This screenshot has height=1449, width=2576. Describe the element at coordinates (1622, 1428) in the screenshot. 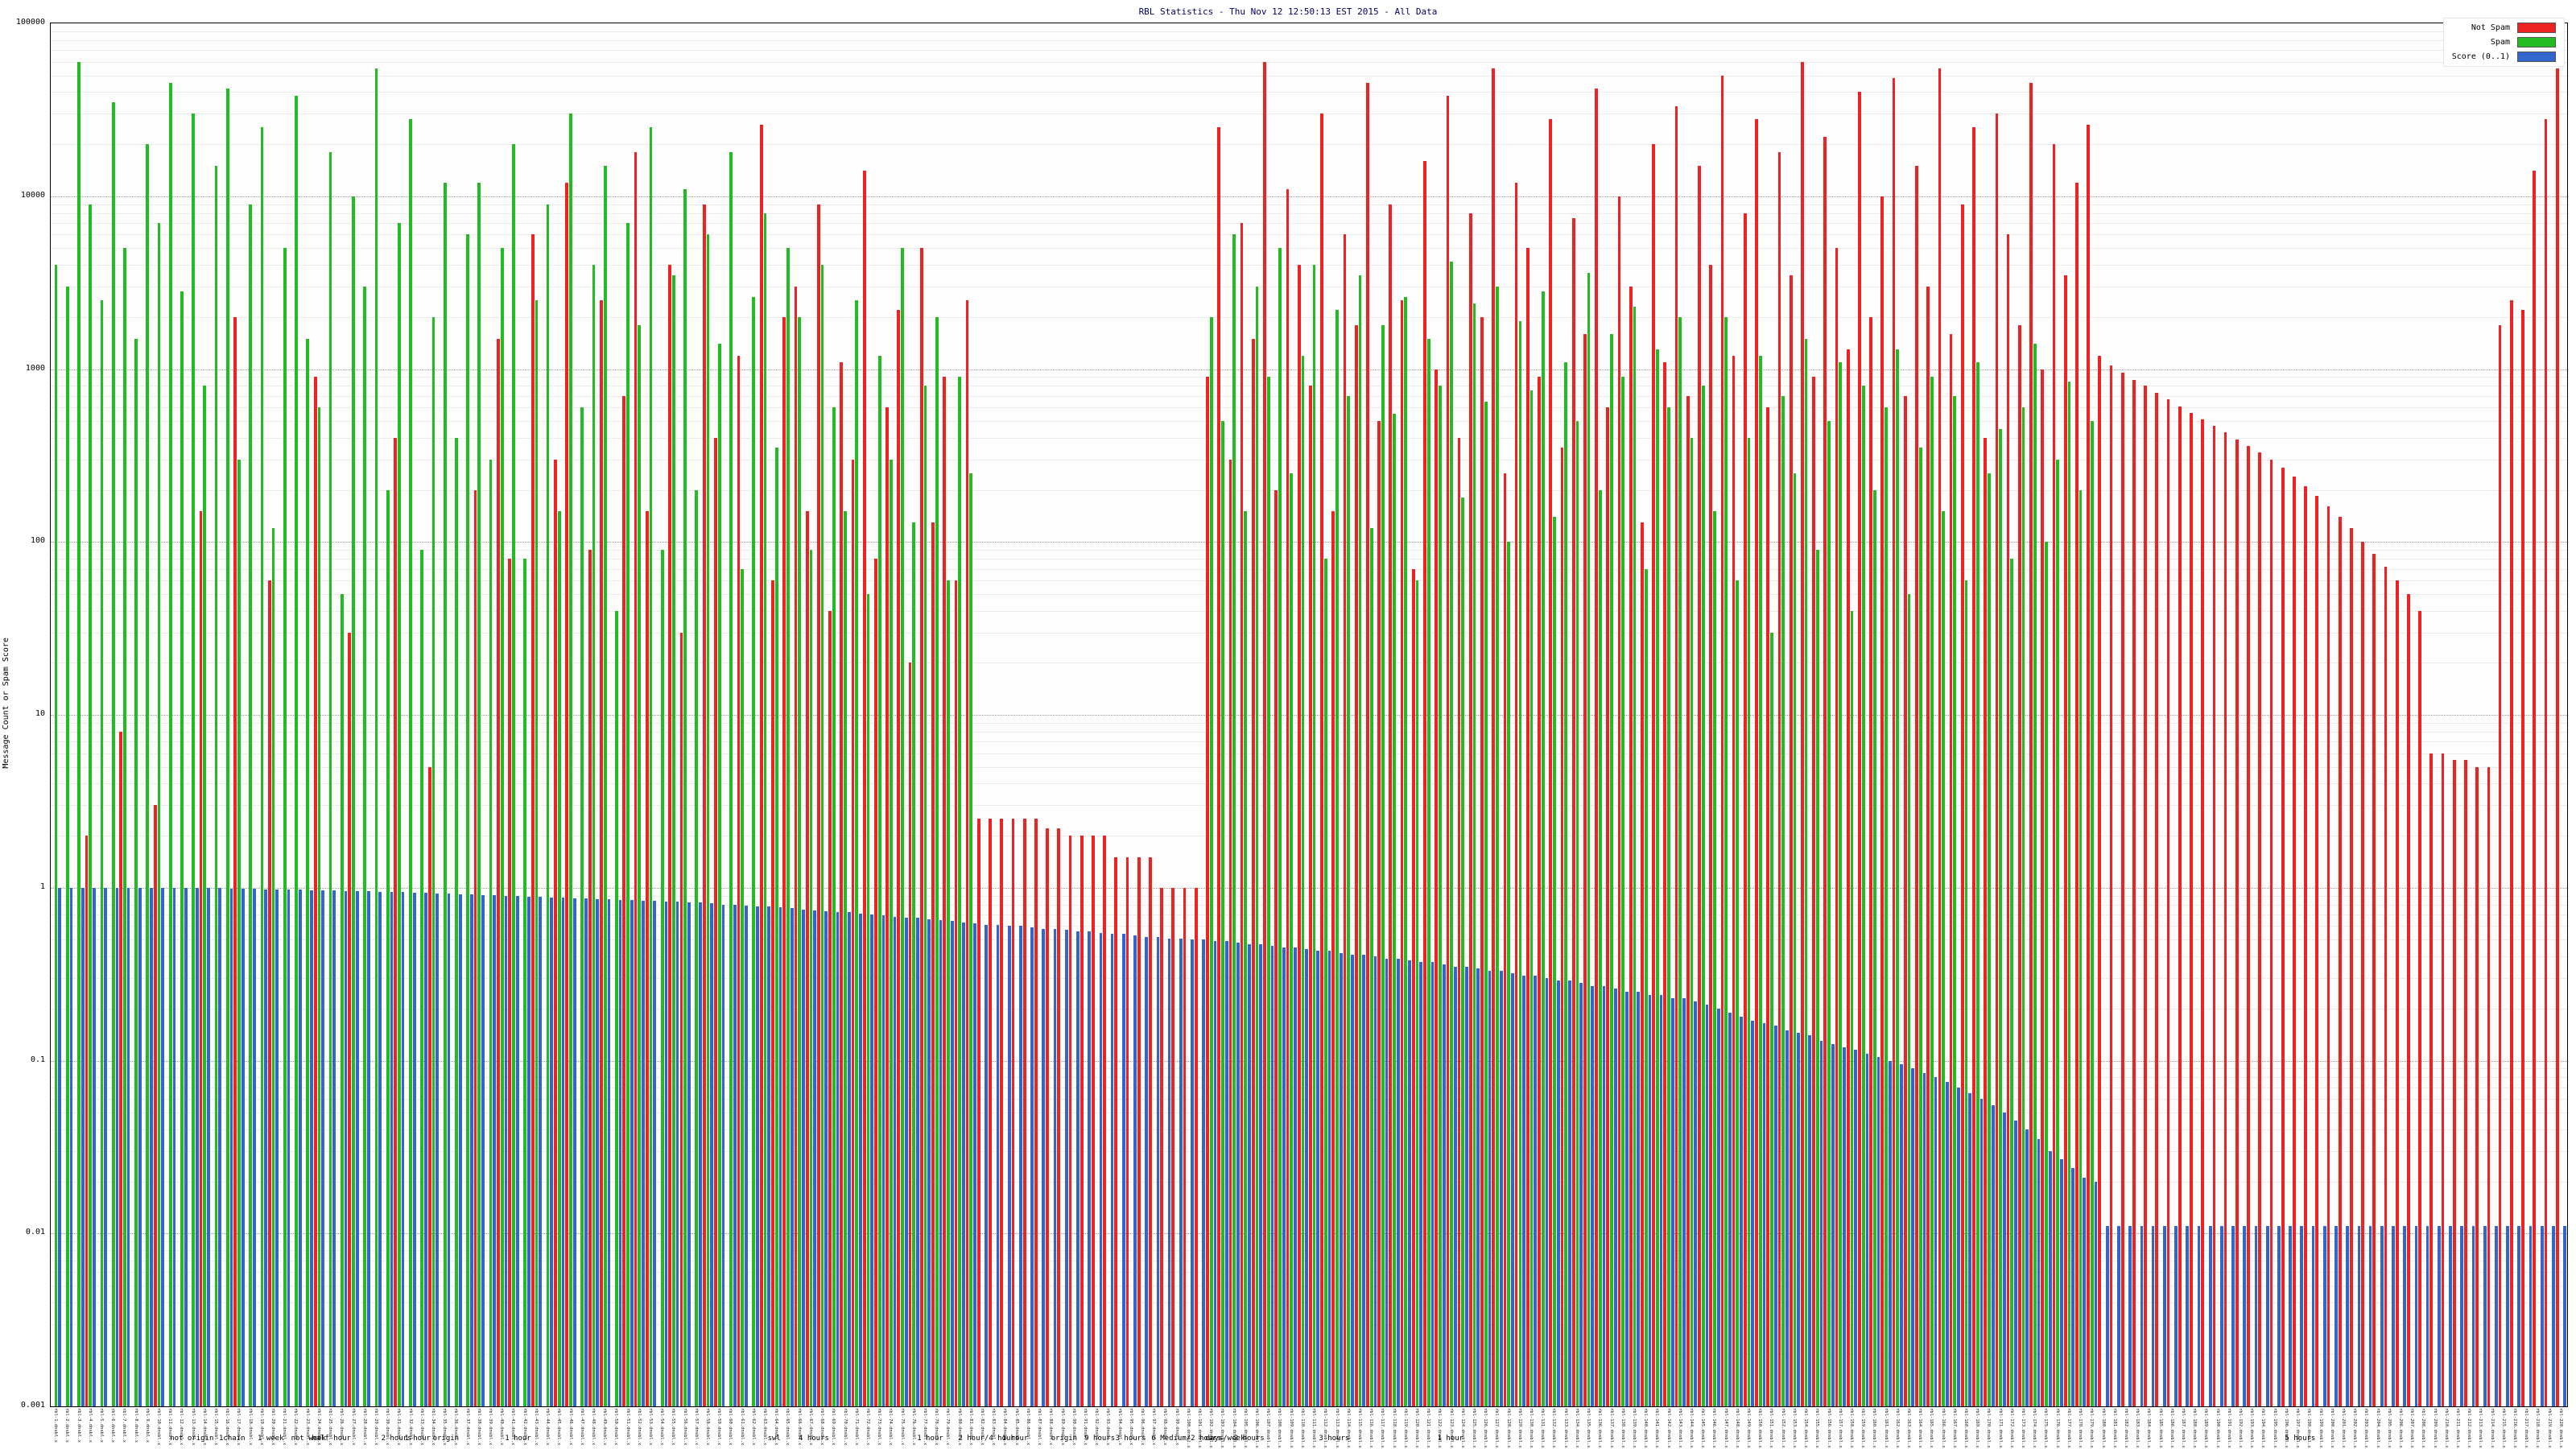

I see `x-tick-label: rbl-138.dnsbl.x` at that location.